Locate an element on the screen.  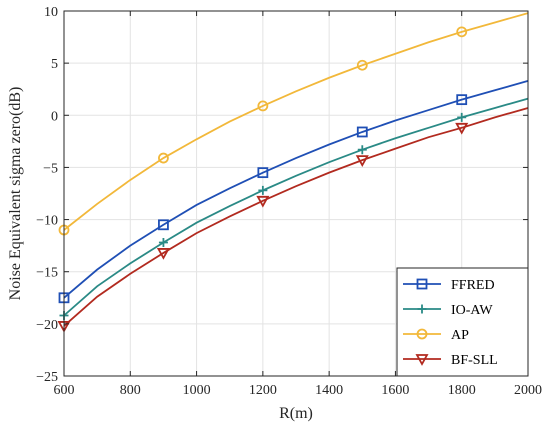
y-tick-label: −25 is located at coordinates (47, 377).